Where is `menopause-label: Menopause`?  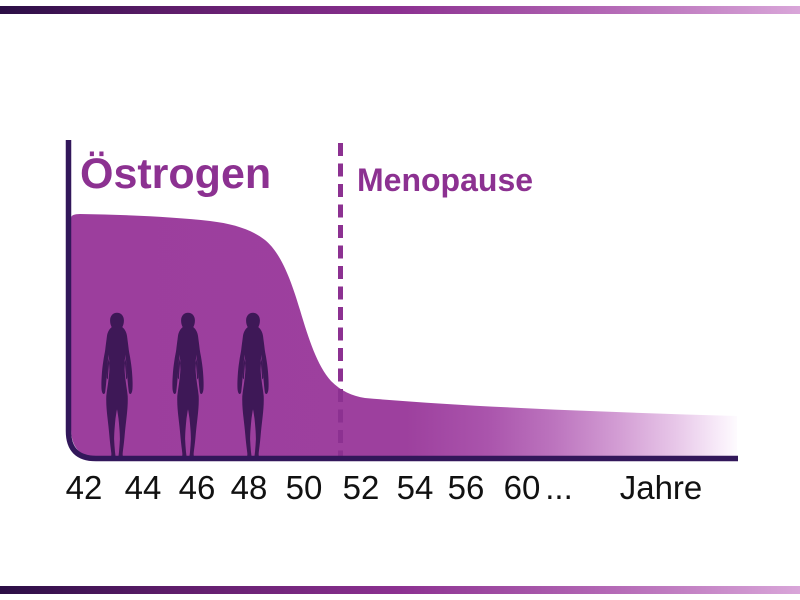
menopause-label: Menopause is located at coordinates (445, 180).